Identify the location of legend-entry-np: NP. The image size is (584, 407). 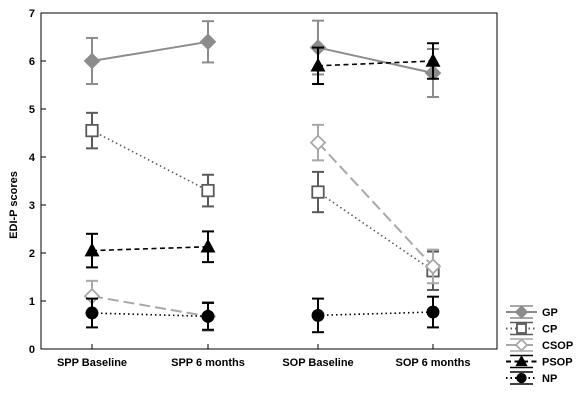
(531, 378).